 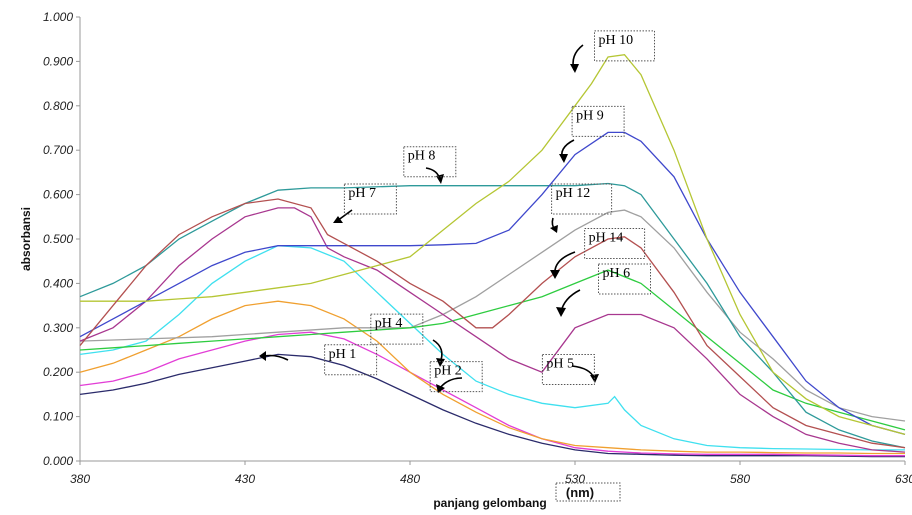 What do you see at coordinates (58, 195) in the screenshot?
I see `y-tick-label: 0.600` at bounding box center [58, 195].